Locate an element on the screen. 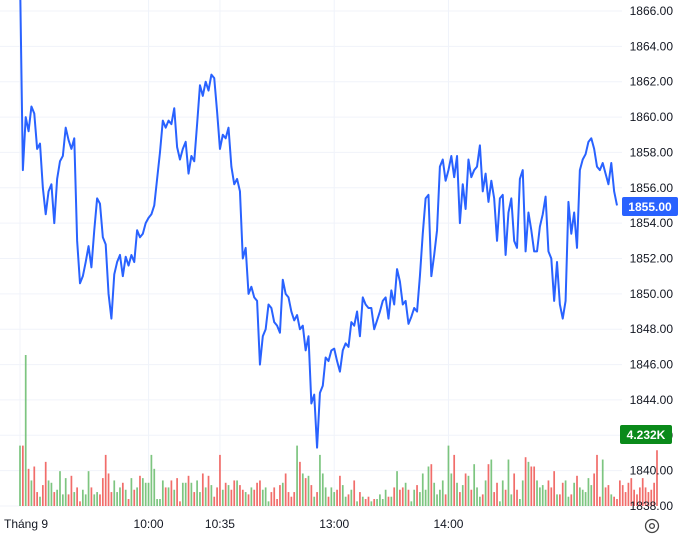  x-tick-label: 10:00 is located at coordinates (149, 524).